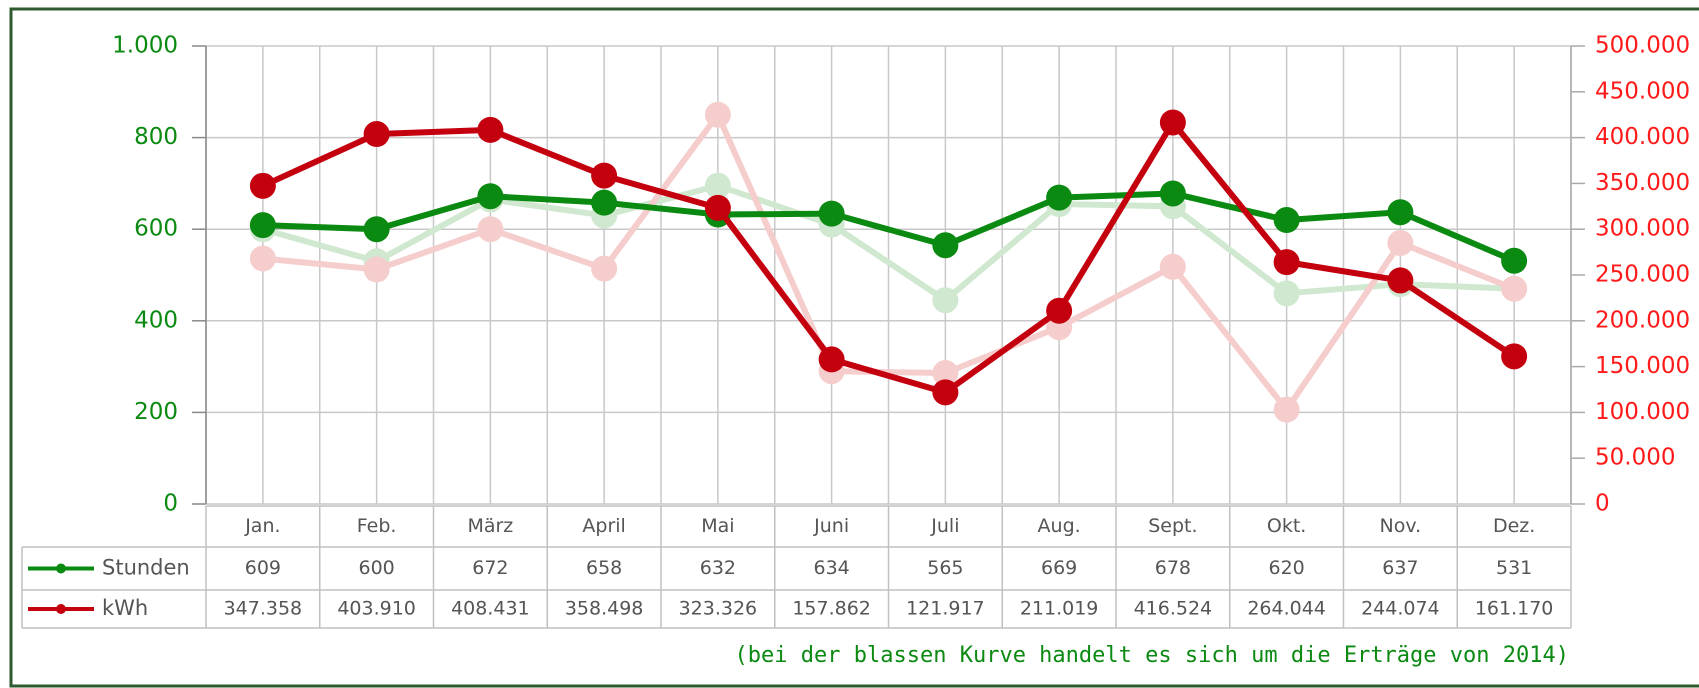 This screenshot has height=688, width=1699. I want to click on table-cell: 358.498, so click(604, 609).